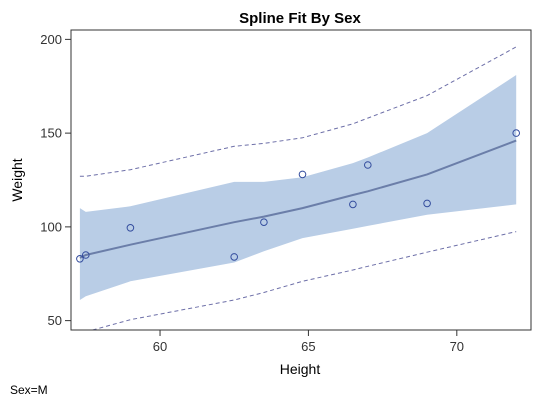 This screenshot has height=405, width=540. What do you see at coordinates (51, 39) in the screenshot?
I see `y-tick-label: 200` at bounding box center [51, 39].